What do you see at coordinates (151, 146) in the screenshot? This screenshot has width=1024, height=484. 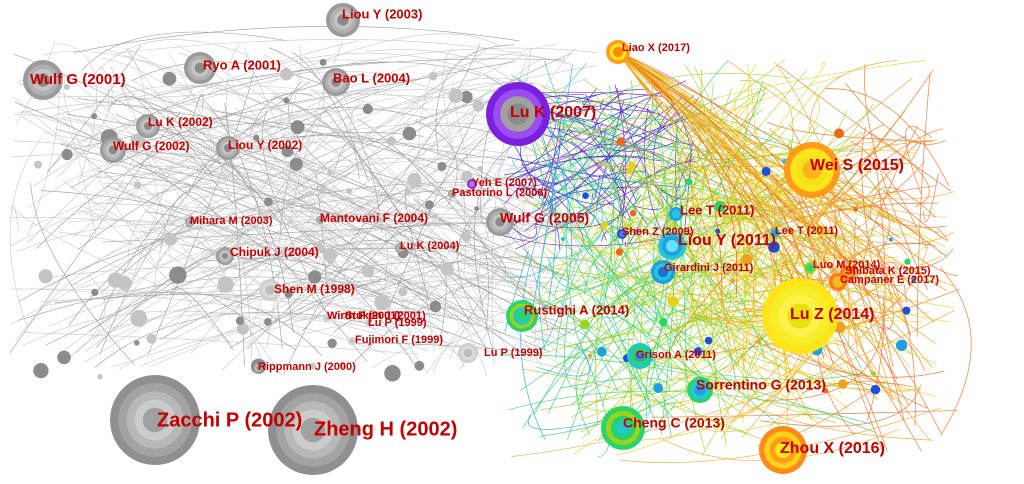 I see `node-label: Wulf G (2002)` at bounding box center [151, 146].